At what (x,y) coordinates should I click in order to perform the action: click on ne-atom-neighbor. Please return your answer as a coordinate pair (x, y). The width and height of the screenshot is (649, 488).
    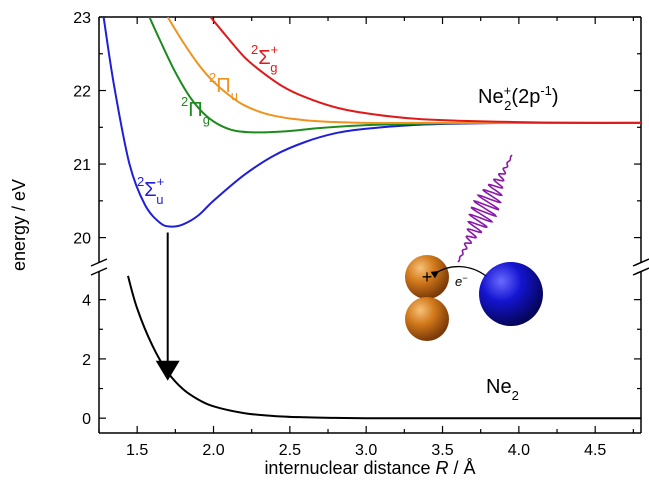
    Looking at the image, I should click on (511, 294).